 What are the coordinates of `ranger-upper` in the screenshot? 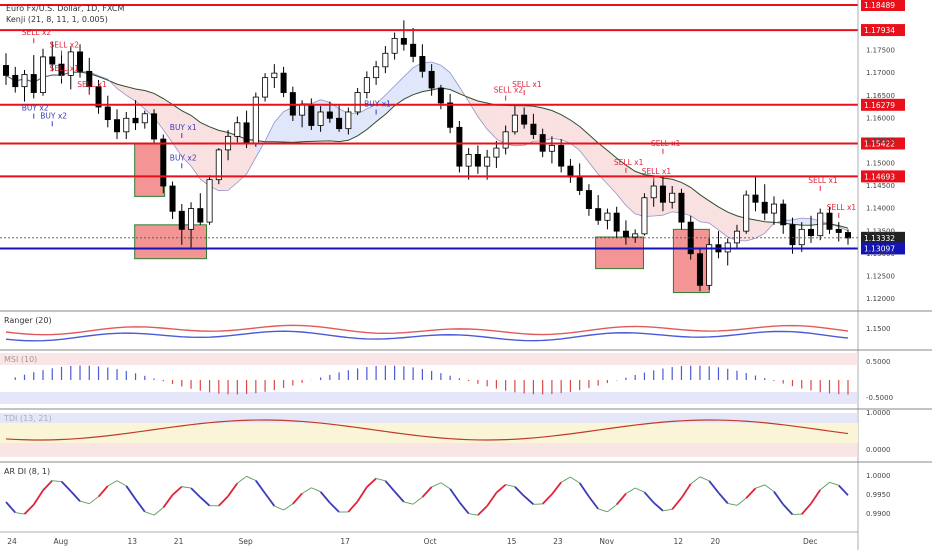 It's located at (427, 330).